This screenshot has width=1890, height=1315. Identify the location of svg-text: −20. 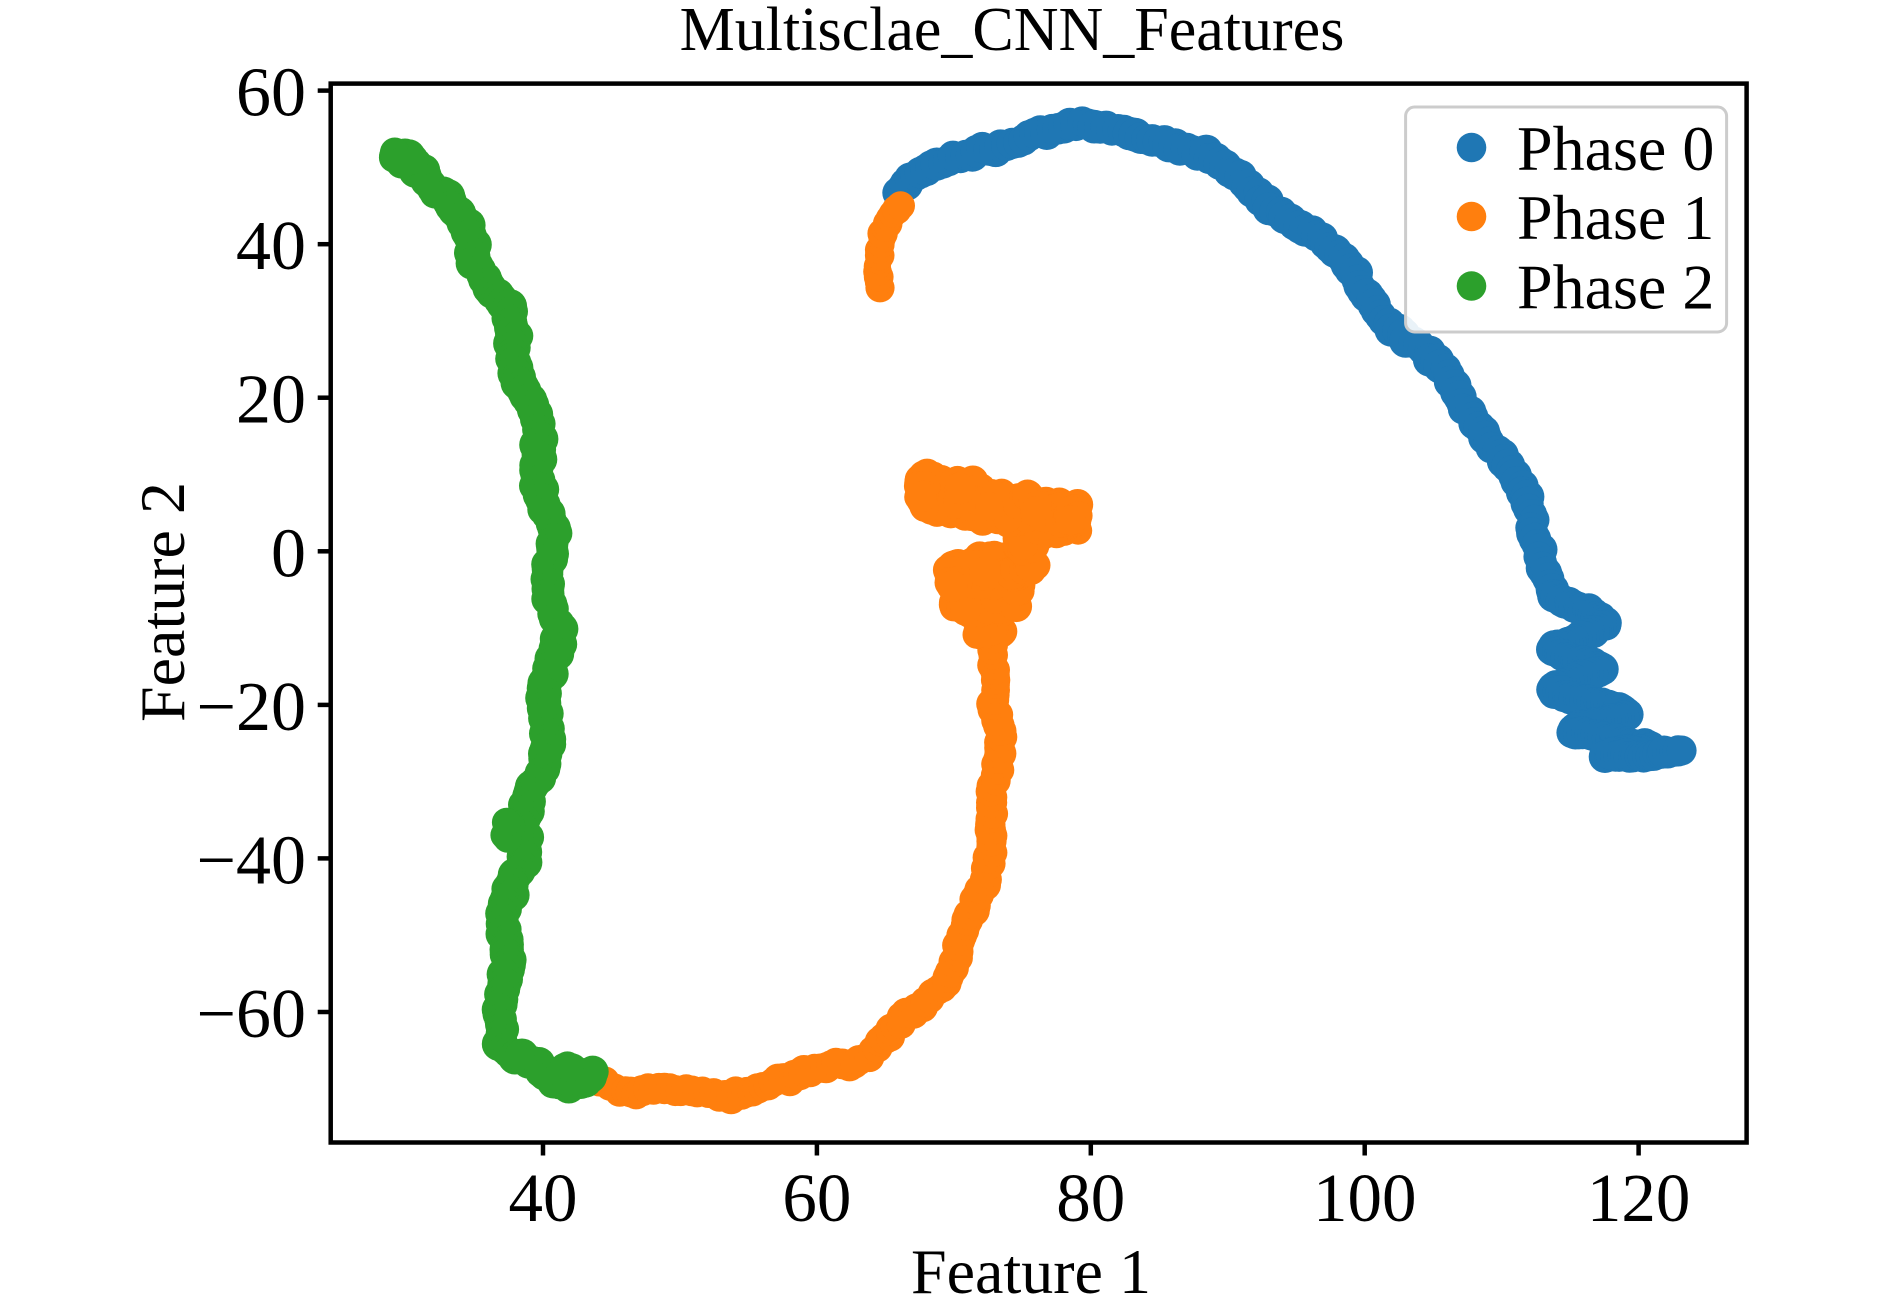
(251, 707).